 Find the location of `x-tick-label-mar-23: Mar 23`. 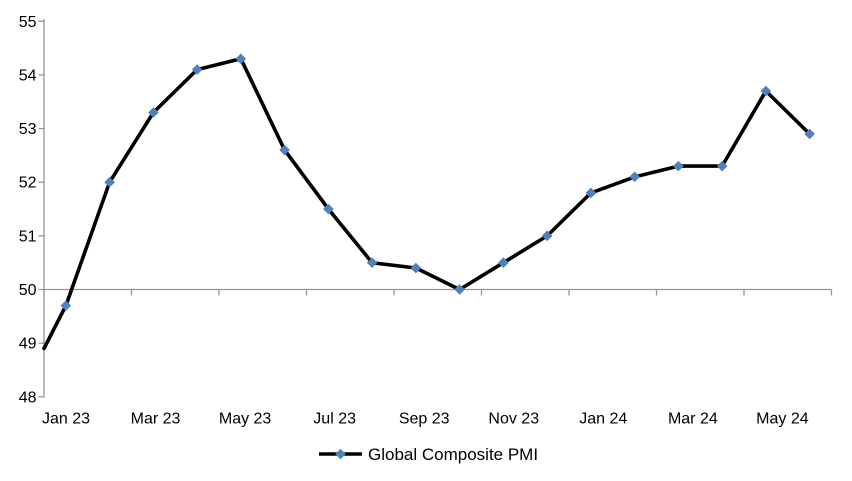

x-tick-label-mar-23: Mar 23 is located at coordinates (156, 419).